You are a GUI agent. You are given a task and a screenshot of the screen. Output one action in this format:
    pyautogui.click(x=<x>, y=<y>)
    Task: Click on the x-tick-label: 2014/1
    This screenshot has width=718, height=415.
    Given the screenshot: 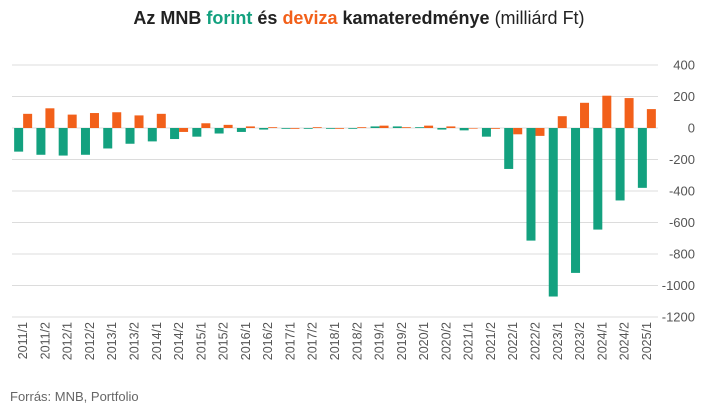 What is the action you would take?
    pyautogui.click(x=157, y=341)
    